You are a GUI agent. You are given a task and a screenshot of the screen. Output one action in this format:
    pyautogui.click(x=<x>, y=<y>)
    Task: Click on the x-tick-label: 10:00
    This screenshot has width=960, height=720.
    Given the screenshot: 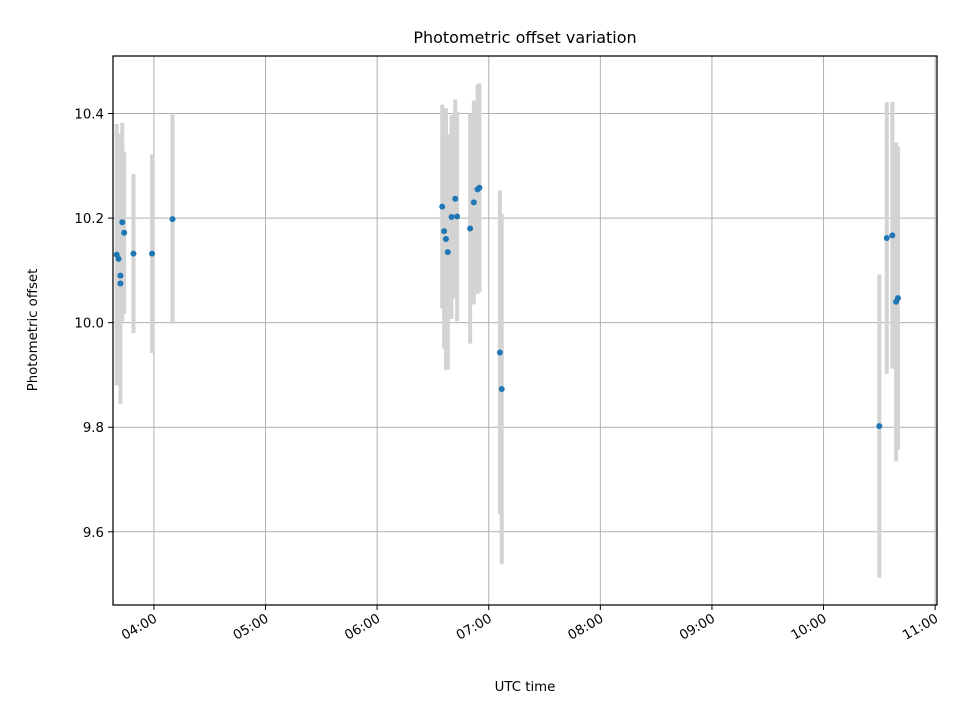 What is the action you would take?
    pyautogui.click(x=809, y=627)
    